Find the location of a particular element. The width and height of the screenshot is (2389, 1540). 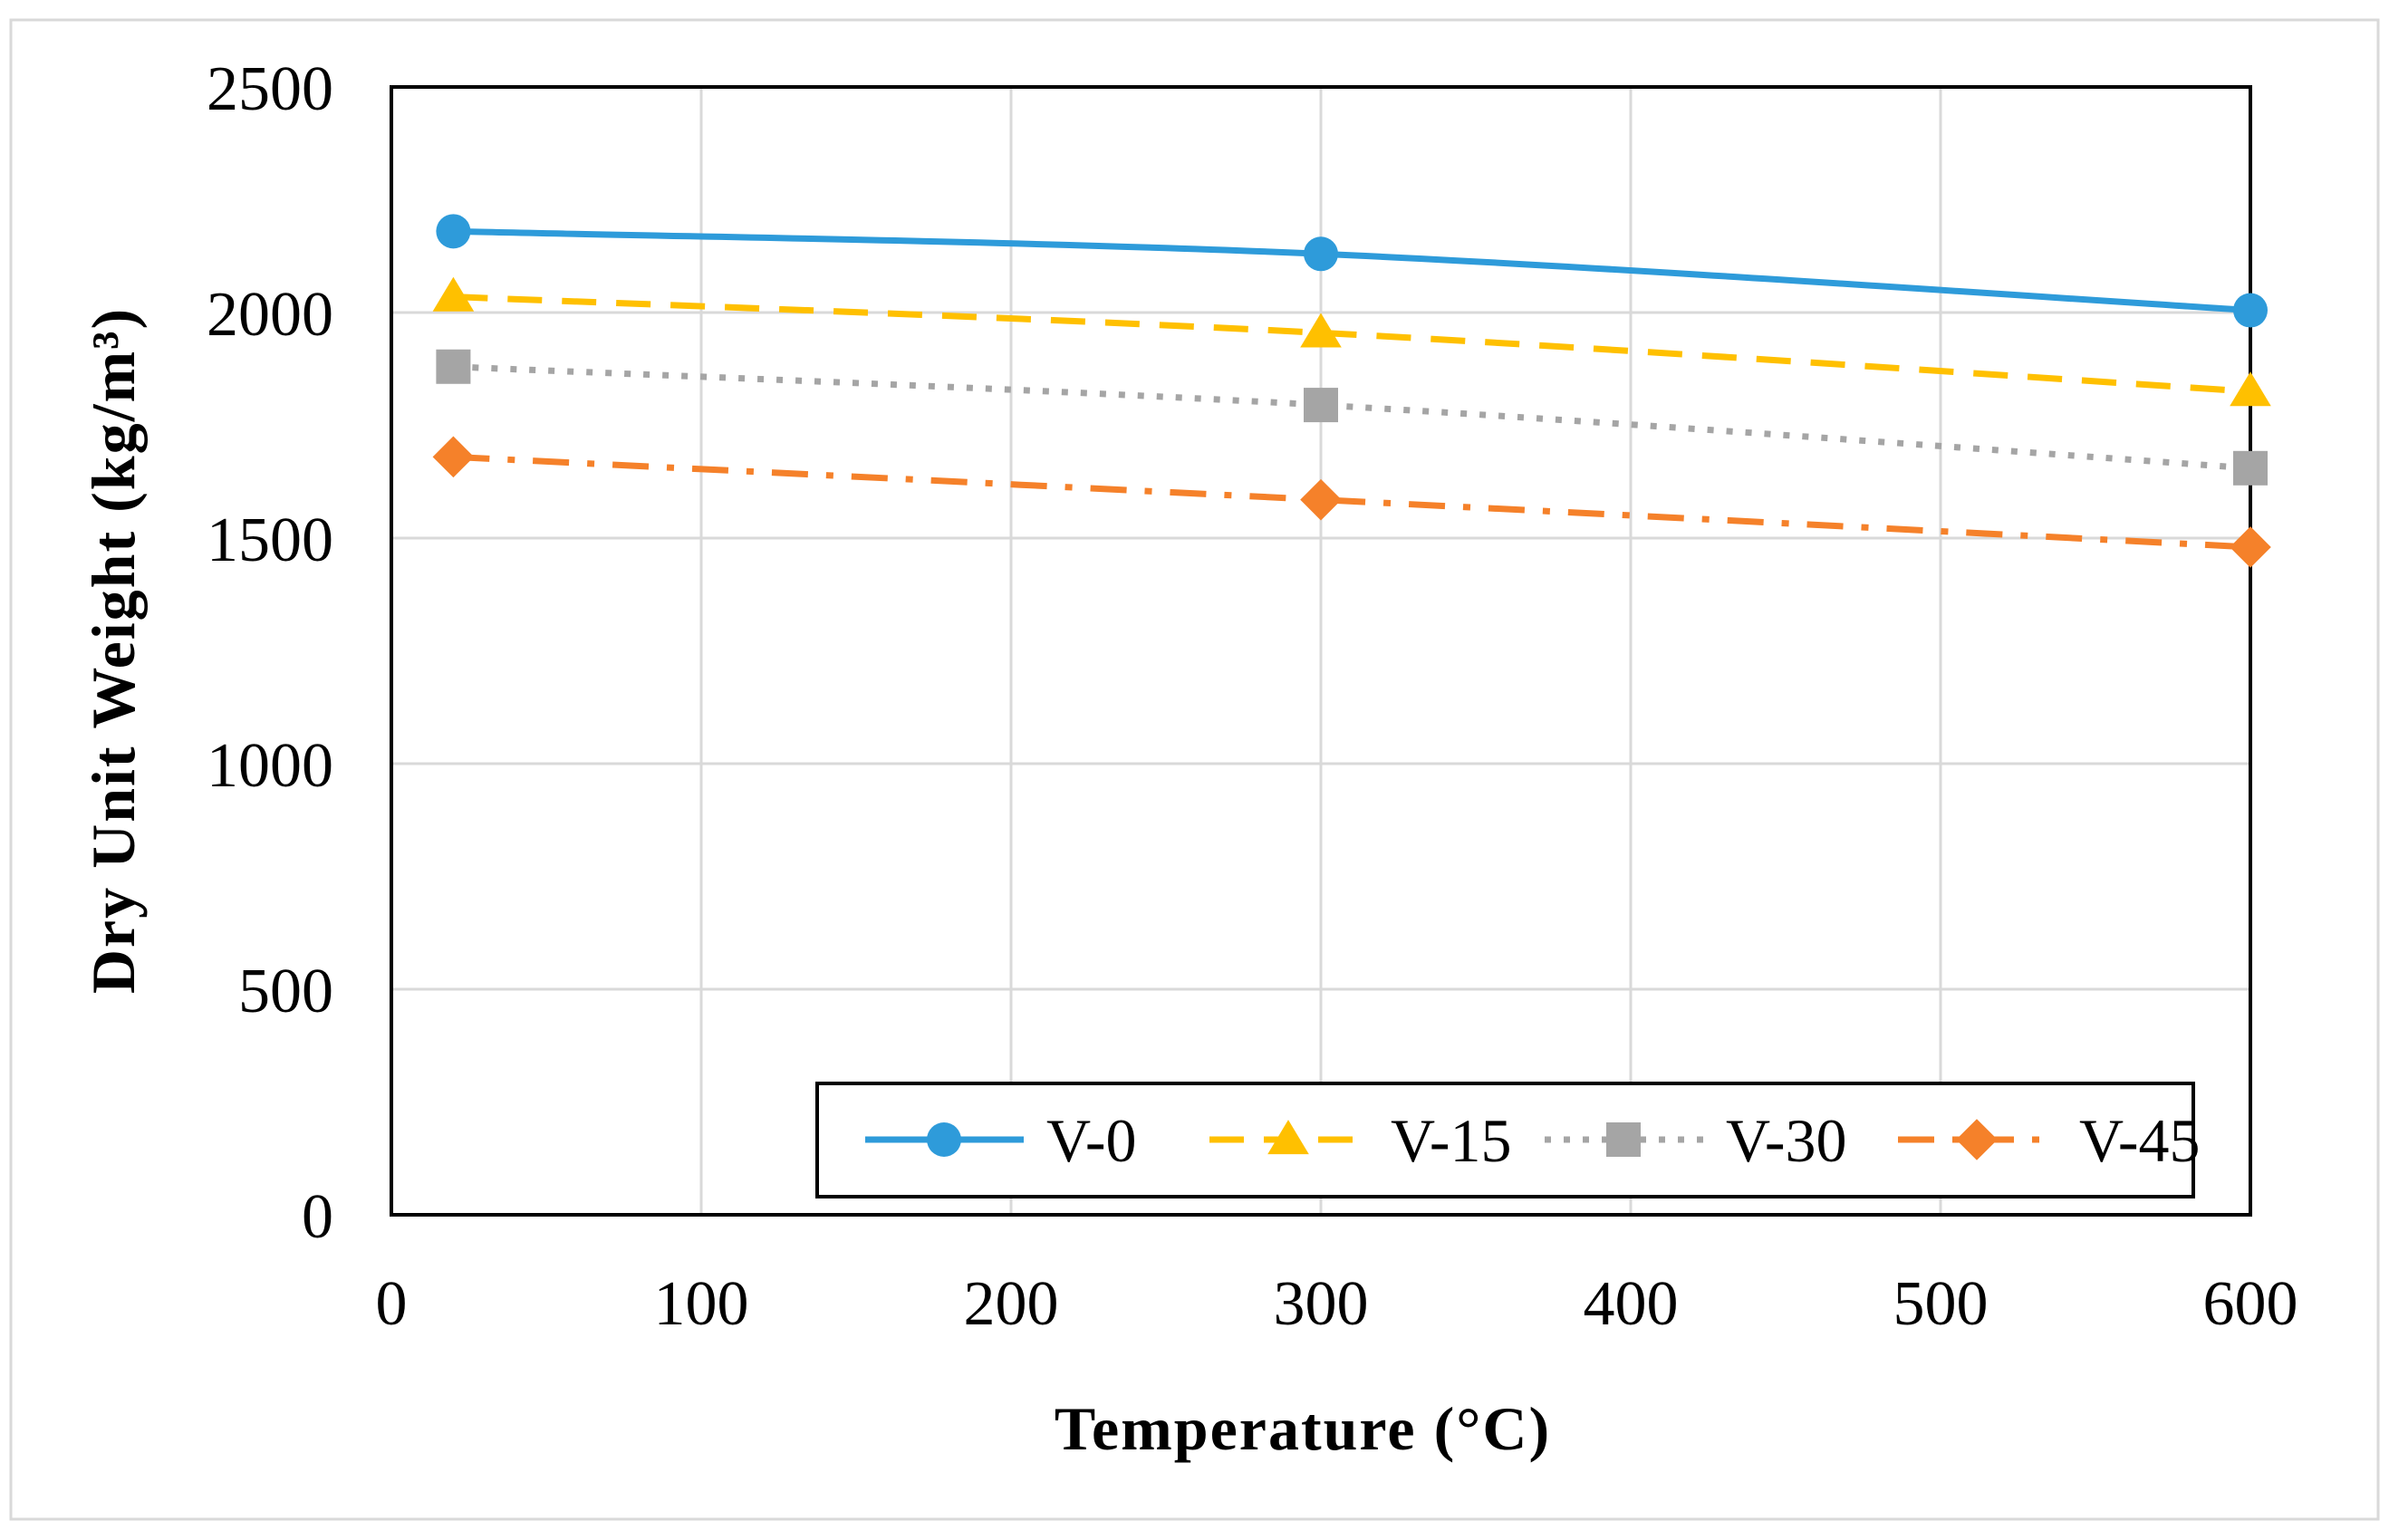

legend-entry-v-15: V-15 is located at coordinates (1360, 1141).